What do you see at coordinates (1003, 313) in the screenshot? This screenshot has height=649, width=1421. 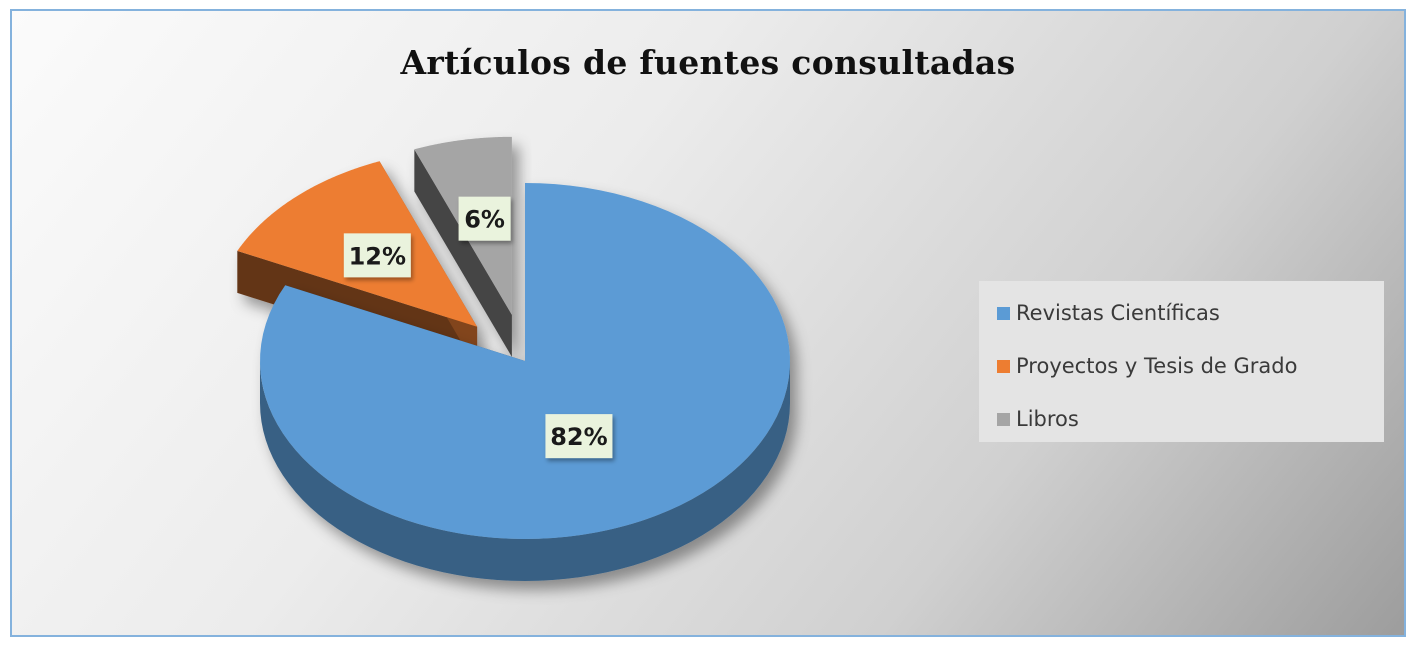 I see `legend-swatch-revistas` at bounding box center [1003, 313].